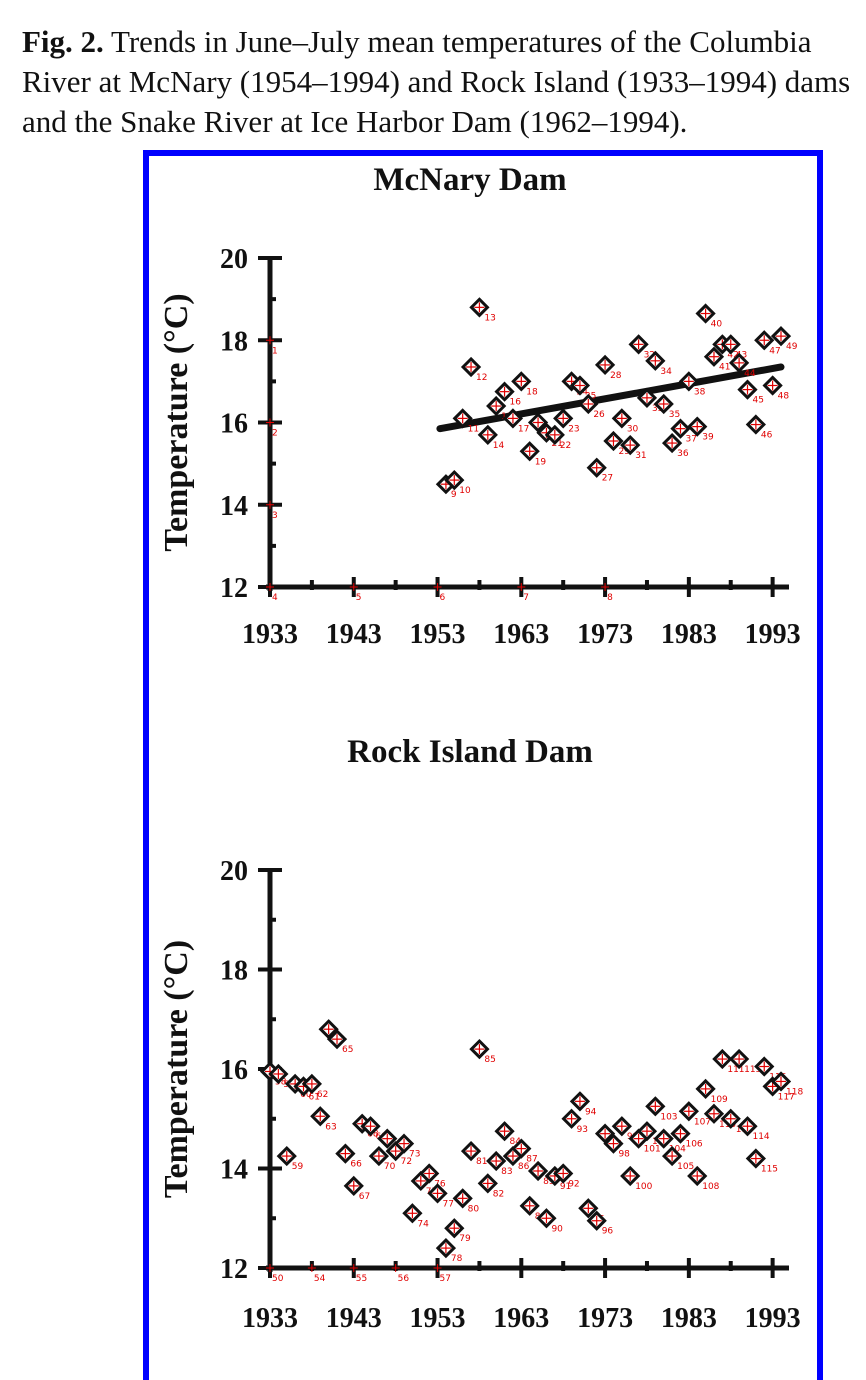 The width and height of the screenshot is (866, 1380). I want to click on data-point: 82, so click(490, 1186).